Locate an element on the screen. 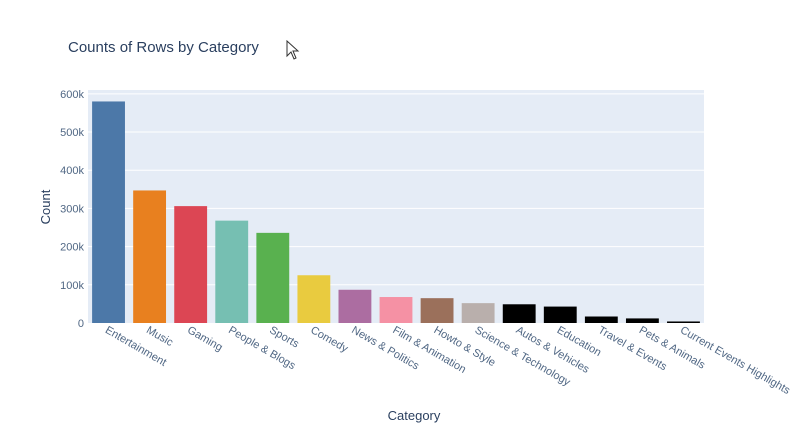 Image resolution: width=800 pixels, height=431 pixels. y-tick-label: 100k is located at coordinates (72, 286).